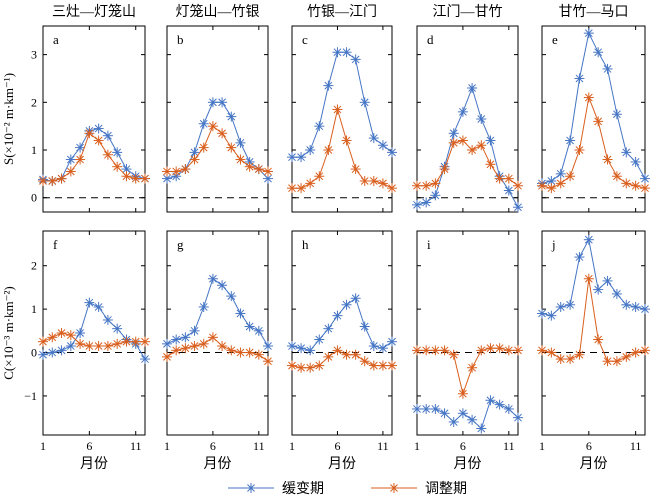 Image resolution: width=650 pixels, height=499 pixels. Describe the element at coordinates (305, 244) in the screenshot. I see `panel-letter: h` at that location.